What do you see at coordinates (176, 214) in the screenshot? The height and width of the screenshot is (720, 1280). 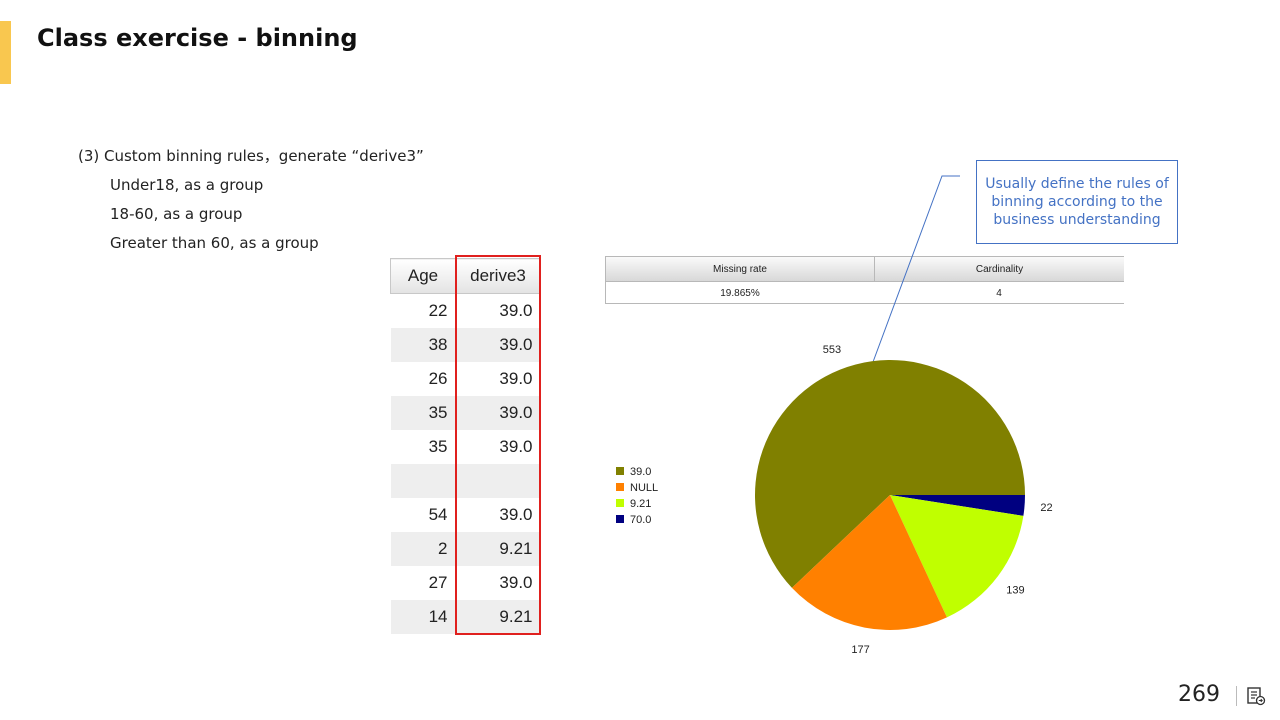 I see `bullet-18-60: 18-60, as a group` at bounding box center [176, 214].